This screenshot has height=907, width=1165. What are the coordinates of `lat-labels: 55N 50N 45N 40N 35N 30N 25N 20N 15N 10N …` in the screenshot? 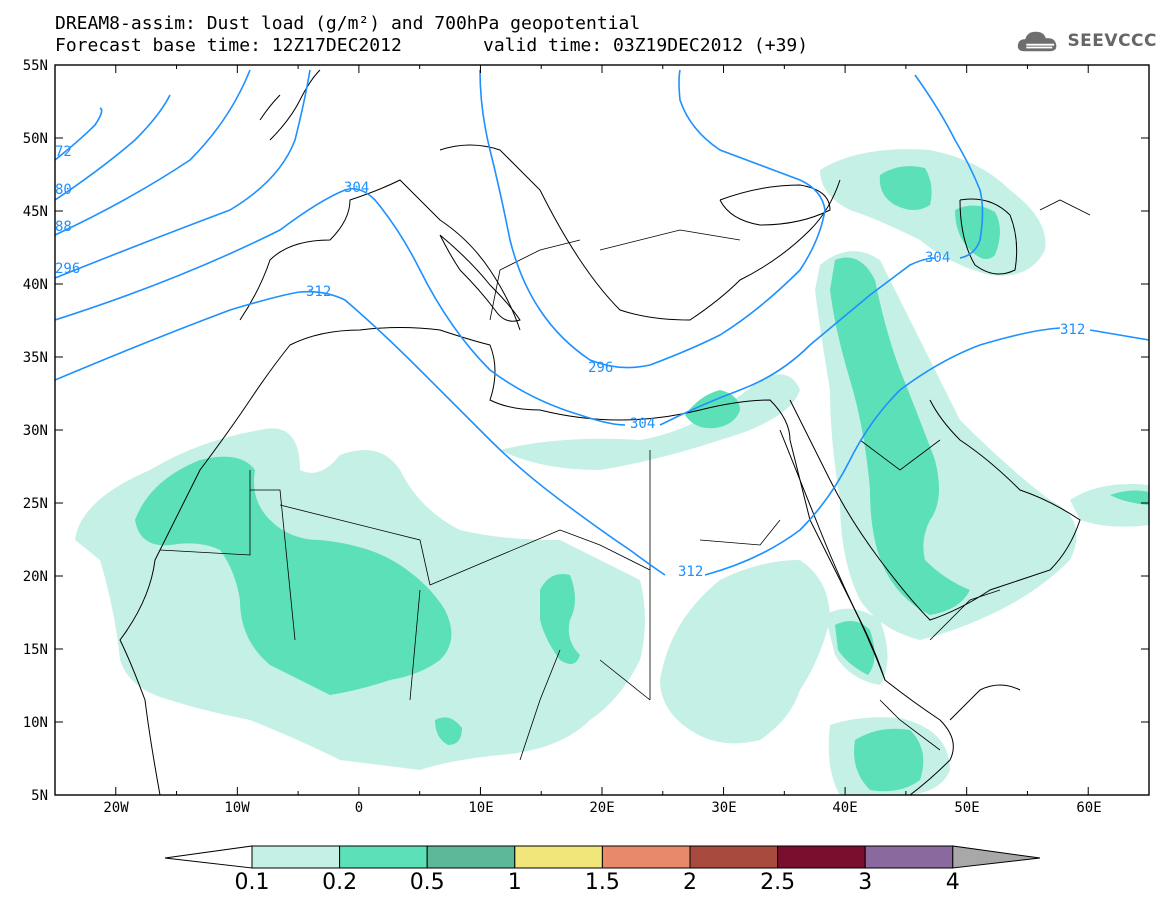 It's located at (35, 431).